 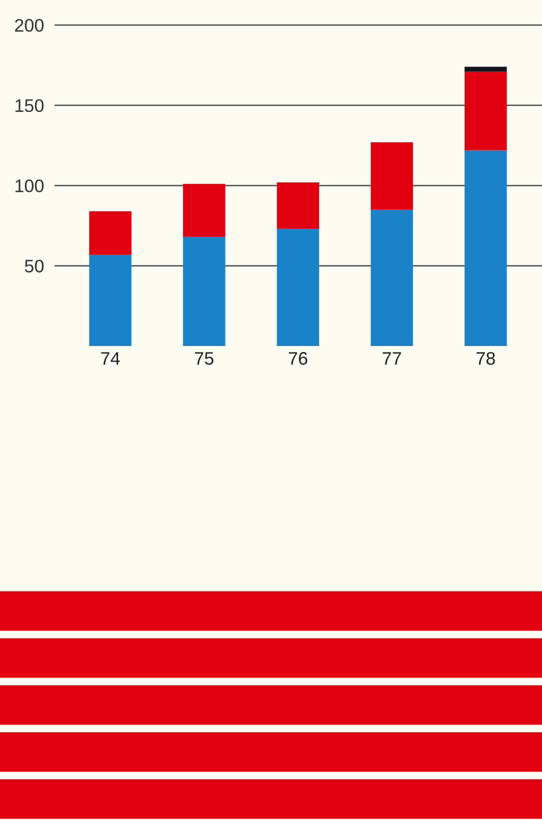 What do you see at coordinates (110, 358) in the screenshot?
I see `x-tick-label: 74` at bounding box center [110, 358].